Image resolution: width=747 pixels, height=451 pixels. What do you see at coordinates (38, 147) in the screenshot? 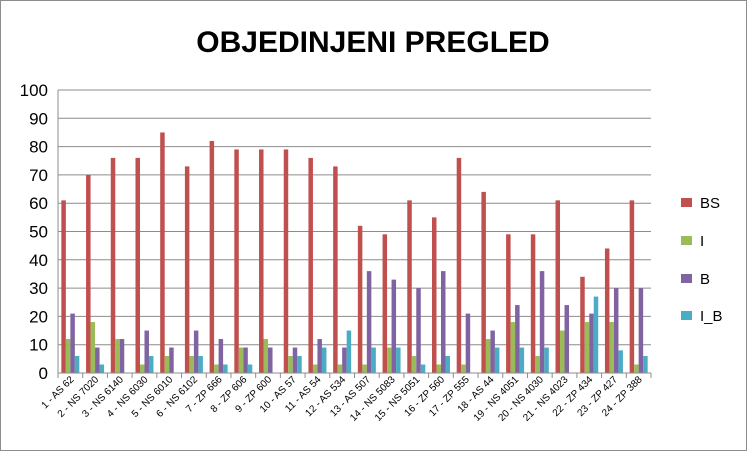
I see `y-tick-label: 80` at bounding box center [38, 147].